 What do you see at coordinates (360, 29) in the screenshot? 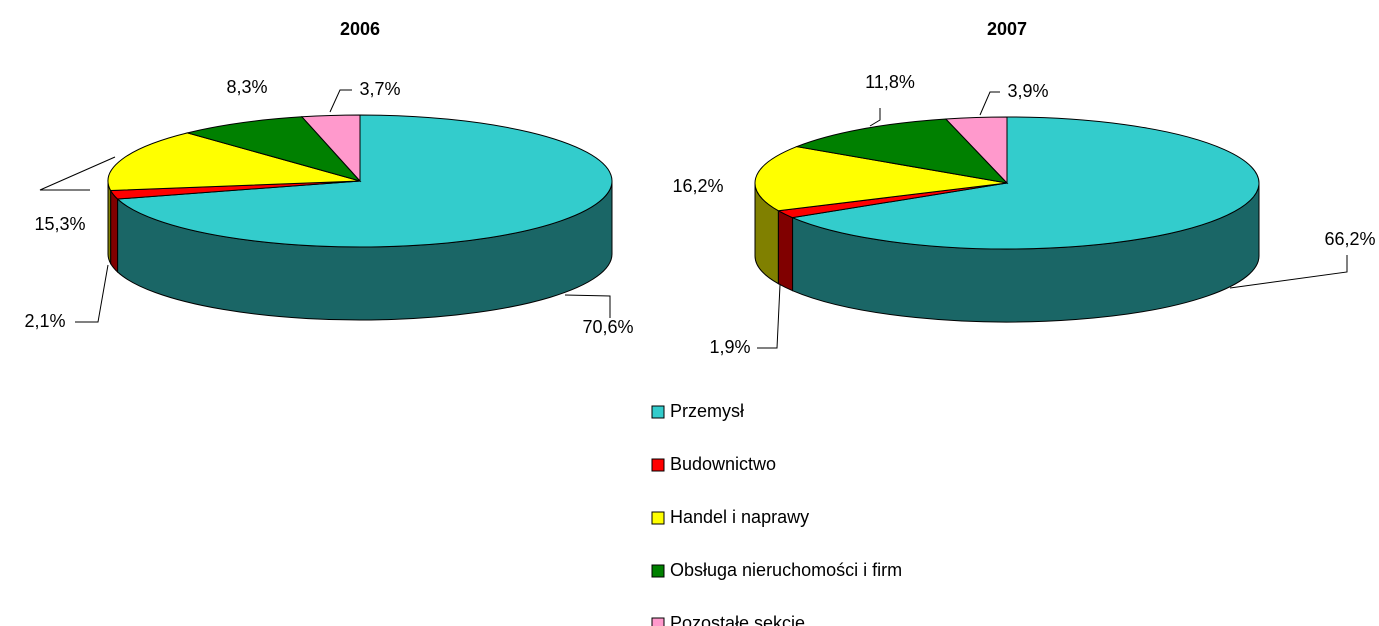
I see `chart-title: 2006` at bounding box center [360, 29].